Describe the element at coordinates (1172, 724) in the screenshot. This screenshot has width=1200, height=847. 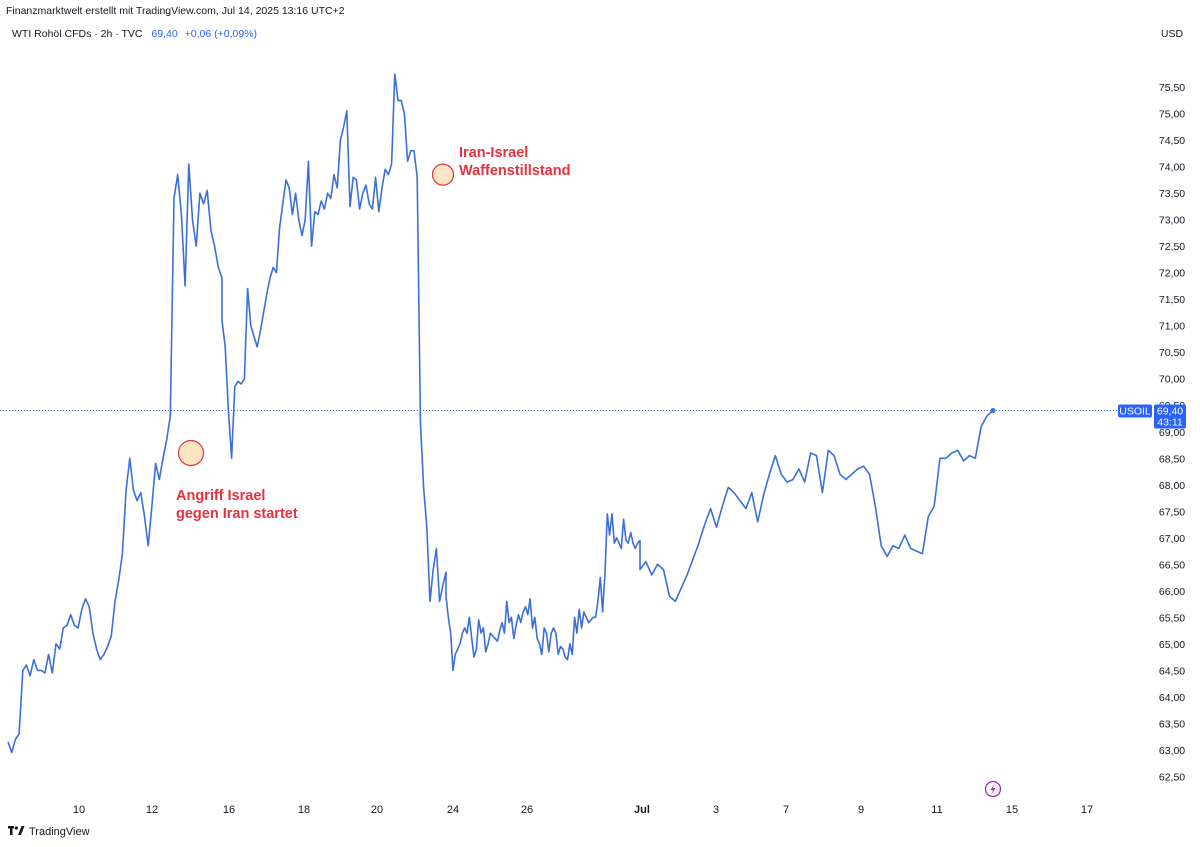
I see `y-tick-label: 63,50` at that location.